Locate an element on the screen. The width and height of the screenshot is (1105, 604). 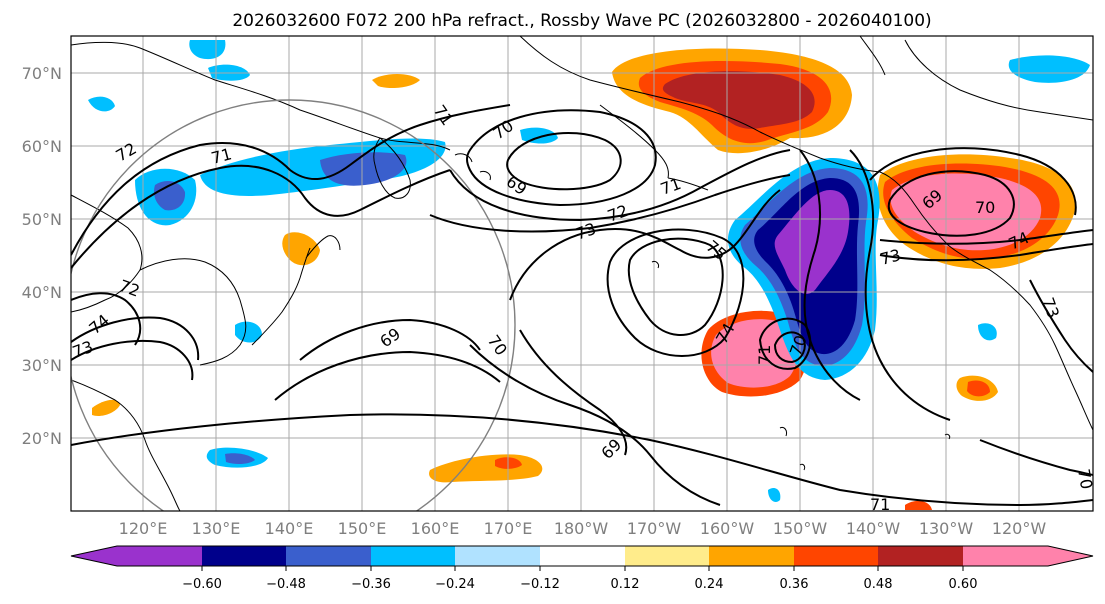
contour-69-inner is located at coordinates (564, 161).